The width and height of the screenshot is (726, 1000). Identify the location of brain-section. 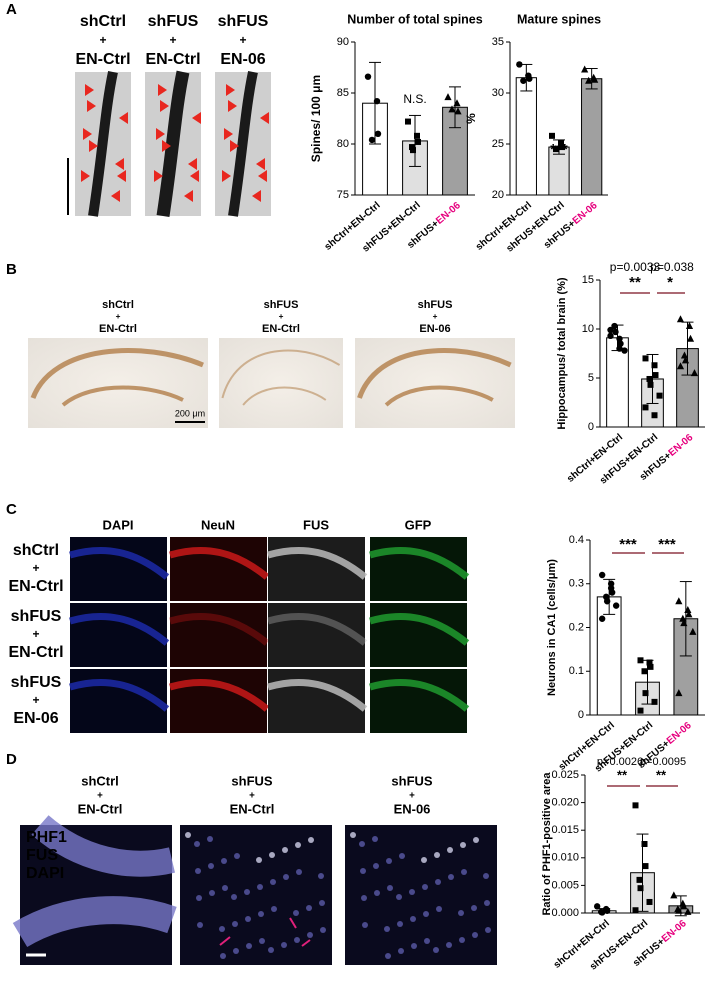
(281, 383).